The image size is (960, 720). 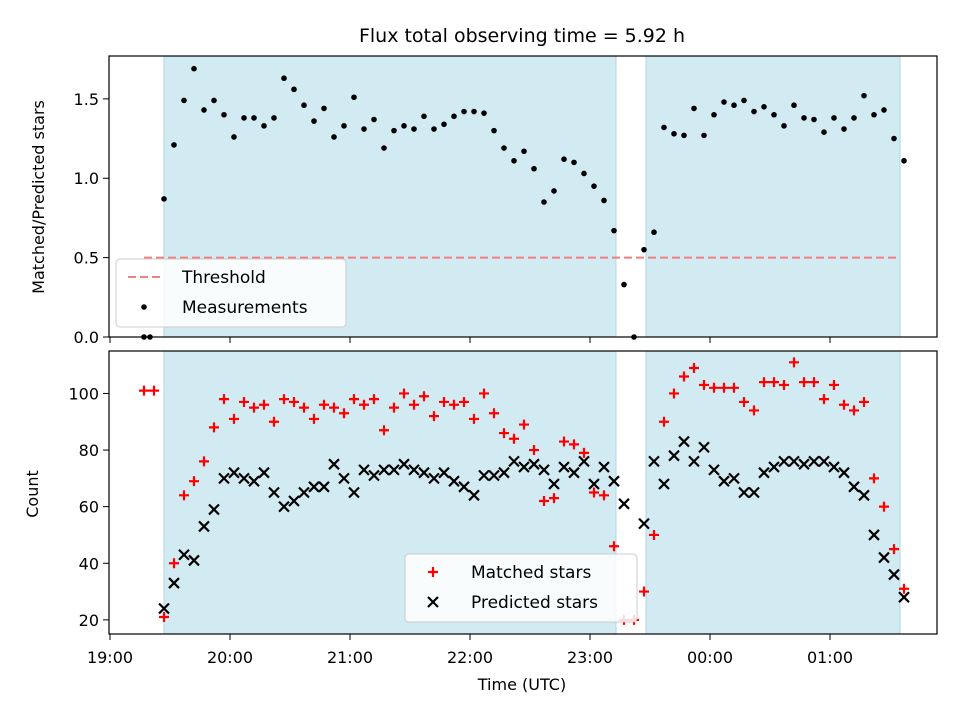 I want to click on y-tick-label: 0.5, so click(x=86, y=258).